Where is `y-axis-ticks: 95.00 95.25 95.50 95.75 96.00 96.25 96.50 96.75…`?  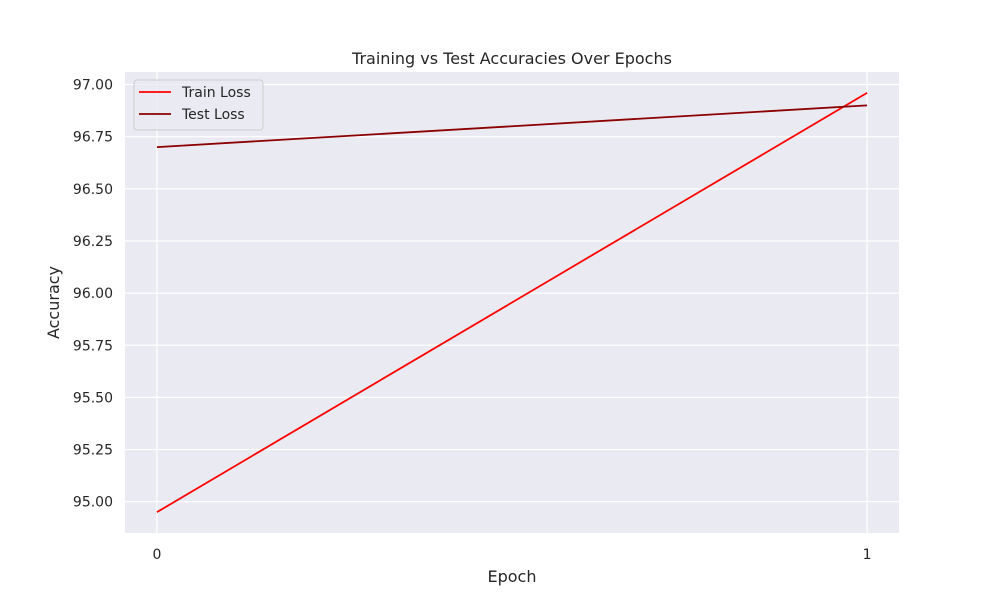
y-axis-ticks: 95.00 95.25 95.50 95.75 96.00 96.25 96.50 96.75… is located at coordinates (93, 294).